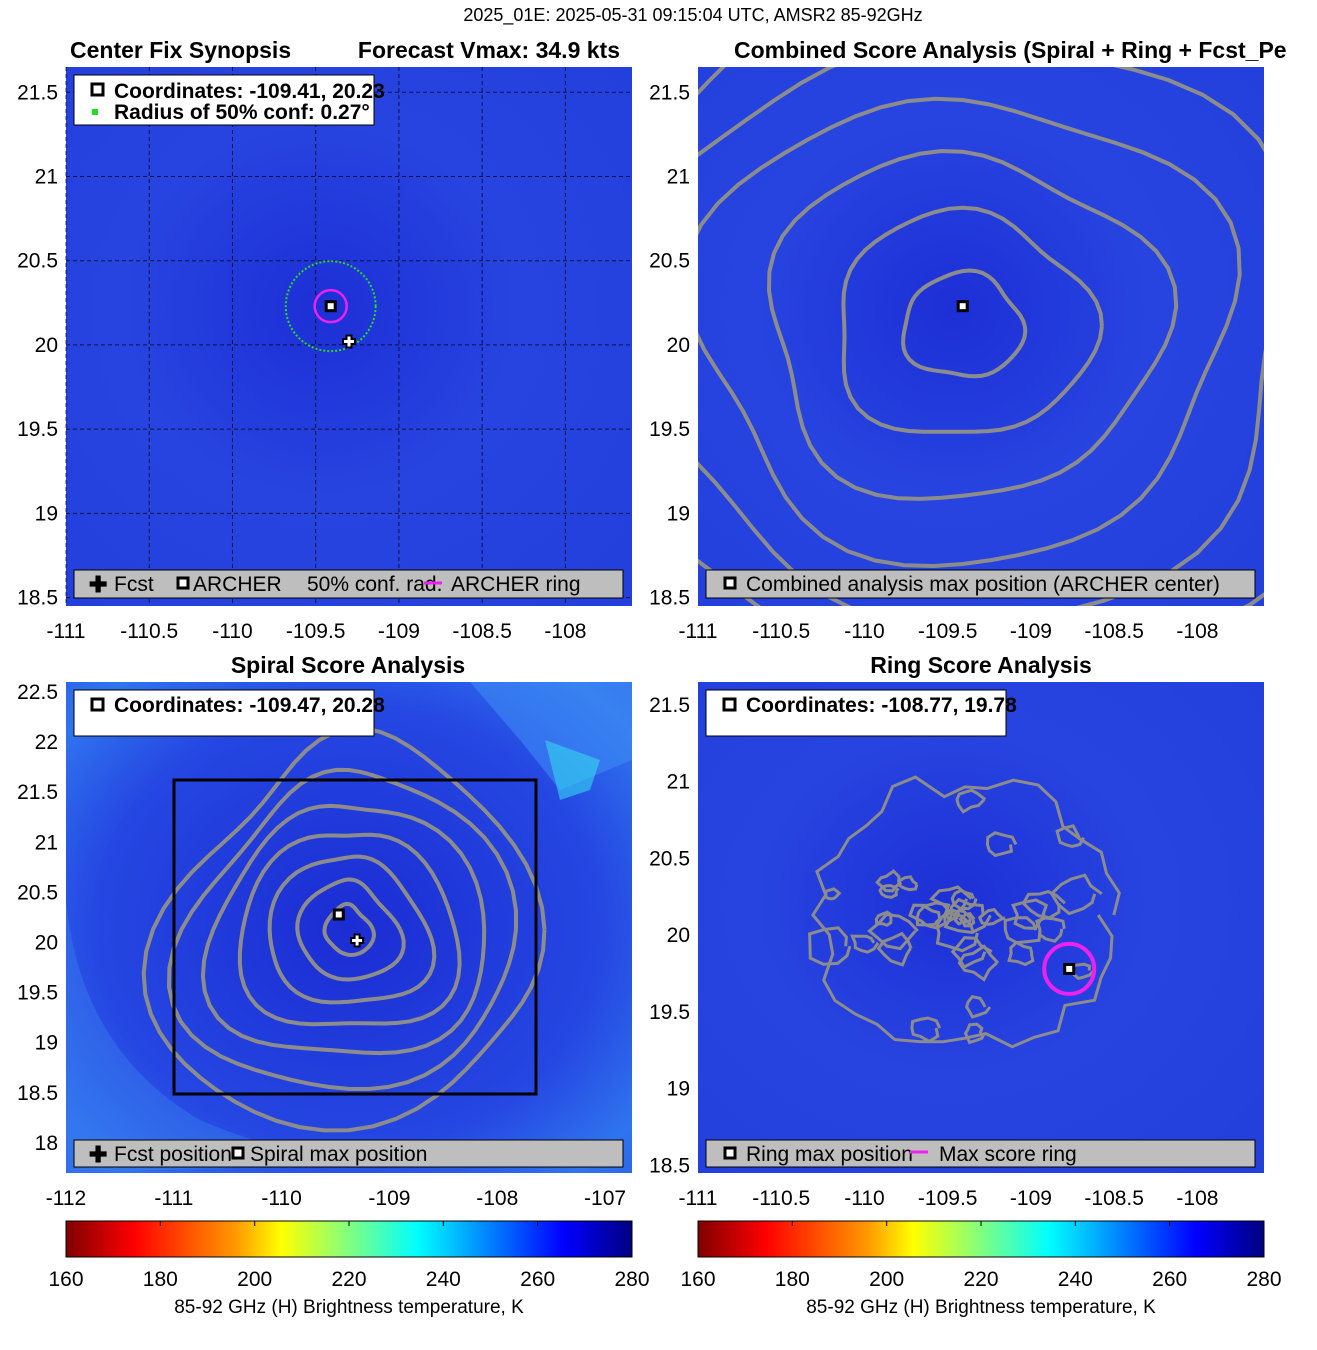 This screenshot has width=1317, height=1350. What do you see at coordinates (349, 1239) in the screenshot?
I see `colorbar-left-gradient` at bounding box center [349, 1239].